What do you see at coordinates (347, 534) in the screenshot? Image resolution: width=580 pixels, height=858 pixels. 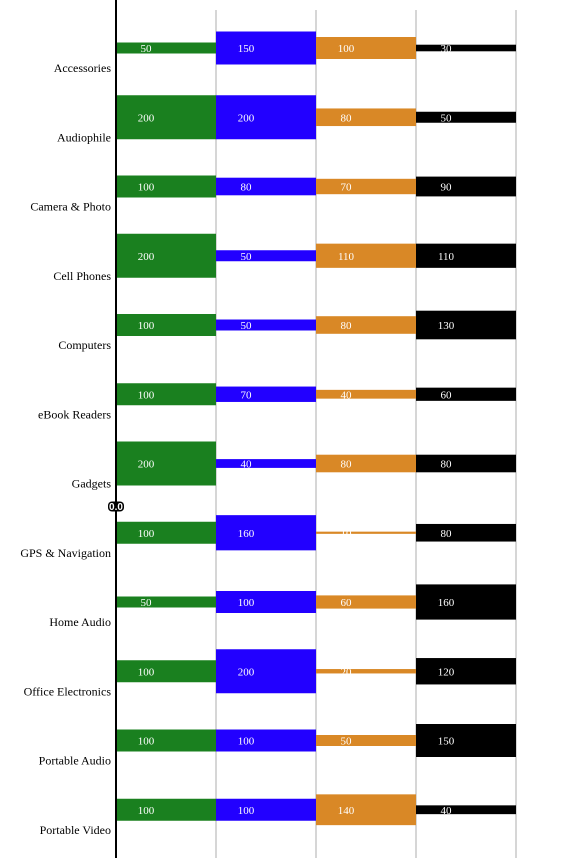 I see `bar-value-label: 10` at bounding box center [347, 534].